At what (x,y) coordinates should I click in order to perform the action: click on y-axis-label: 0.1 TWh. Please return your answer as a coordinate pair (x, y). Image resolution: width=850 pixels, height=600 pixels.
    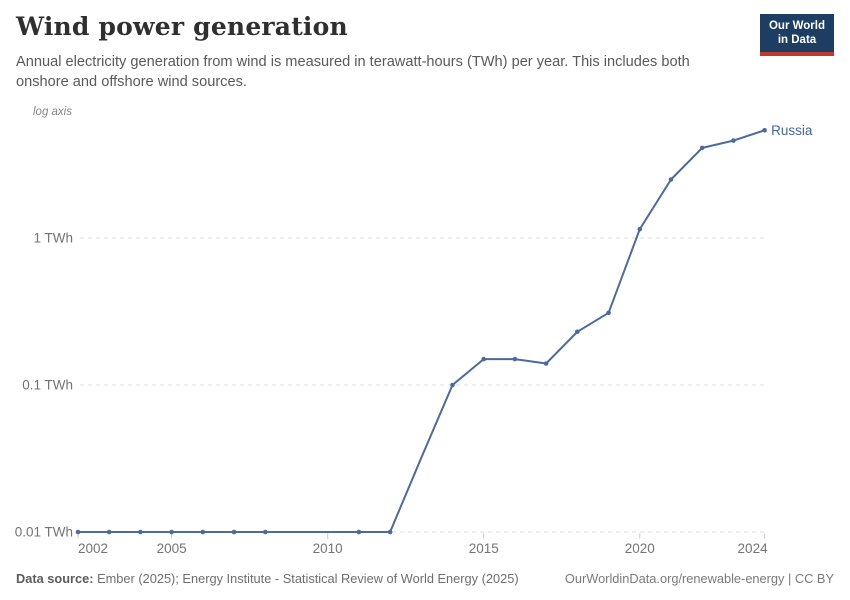
    Looking at the image, I should click on (47, 385).